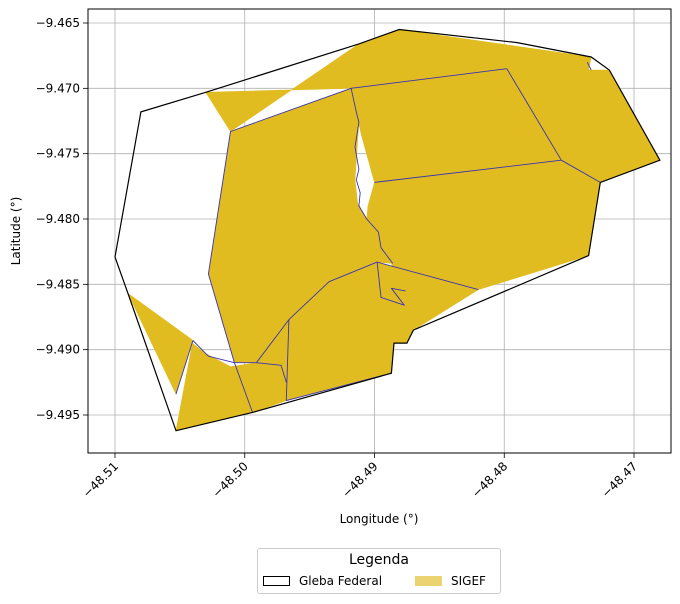 The image size is (680, 604). Describe the element at coordinates (428, 581) in the screenshot. I see `legend-swatch-sigef` at that location.